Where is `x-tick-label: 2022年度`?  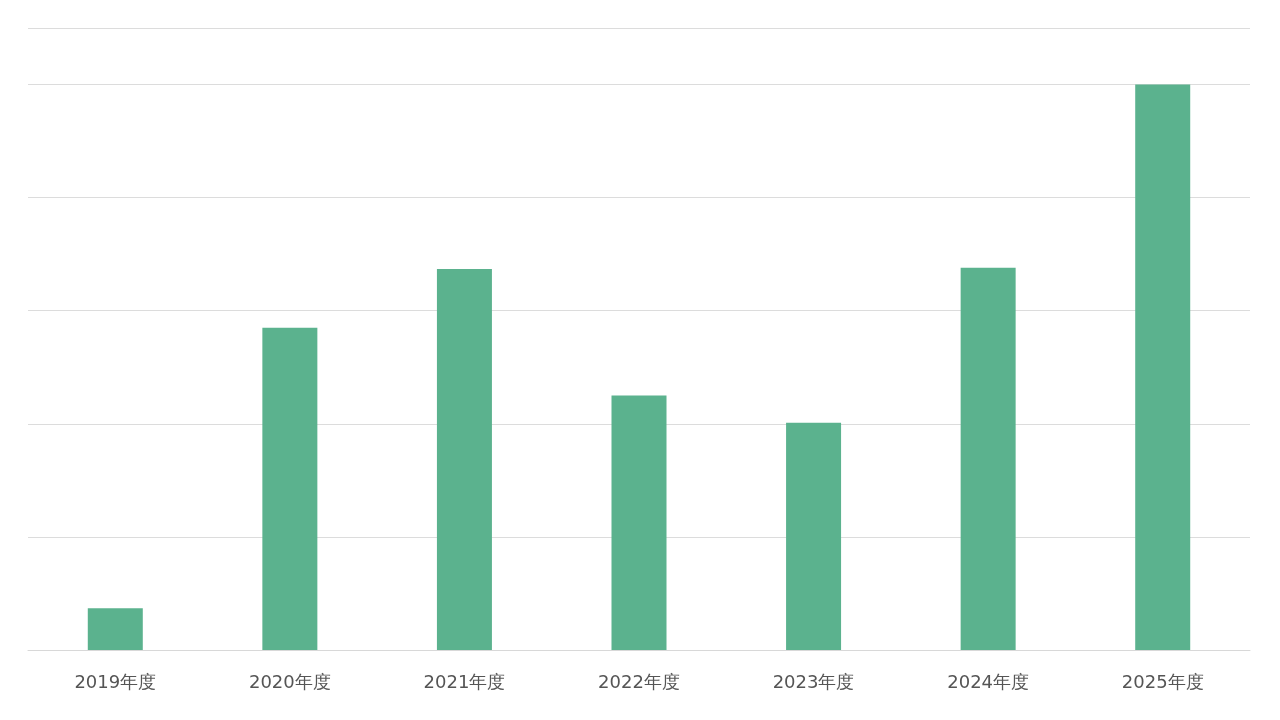 x-tick-label: 2022年度 is located at coordinates (639, 681).